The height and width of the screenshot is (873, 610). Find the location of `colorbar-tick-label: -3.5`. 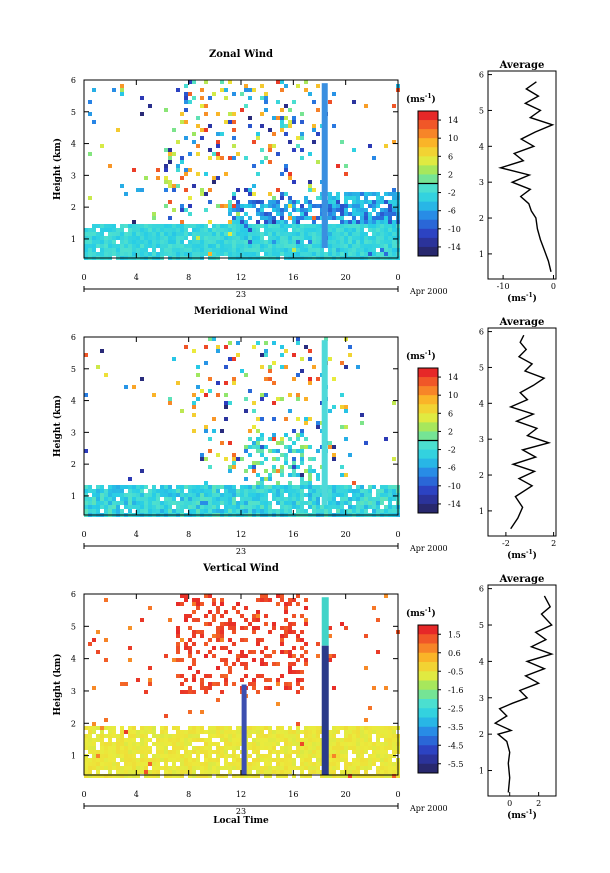

colorbar-tick-label: -3.5 is located at coordinates (455, 727).